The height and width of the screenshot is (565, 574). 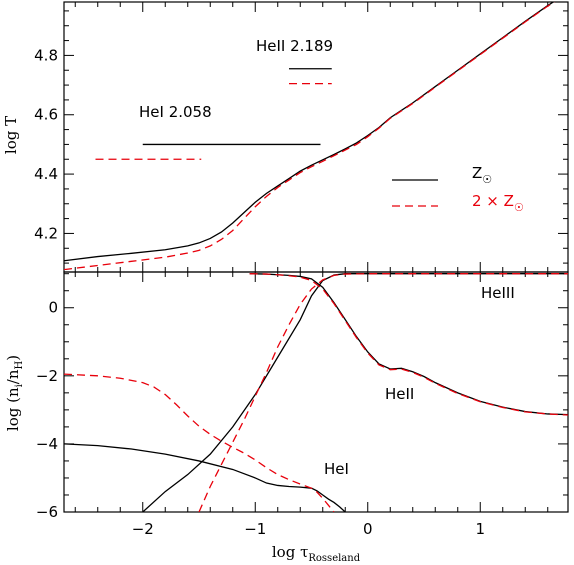 I want to click on bottom-series-hei-2z, so click(x=199, y=442).